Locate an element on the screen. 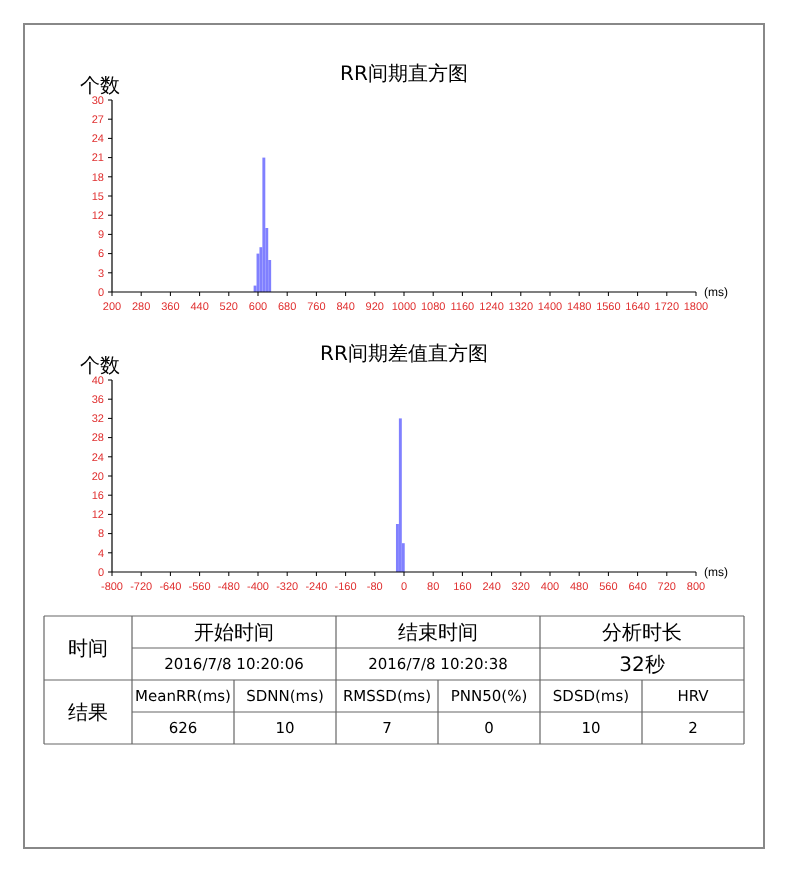 The width and height of the screenshot is (788, 872). text: 结束时间 is located at coordinates (438, 633).